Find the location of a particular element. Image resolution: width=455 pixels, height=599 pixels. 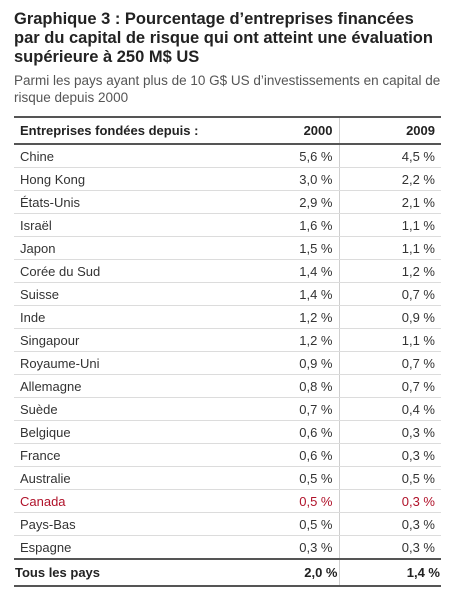

table-row: Allemagne 0,8 % 0,7 % is located at coordinates (227, 386).